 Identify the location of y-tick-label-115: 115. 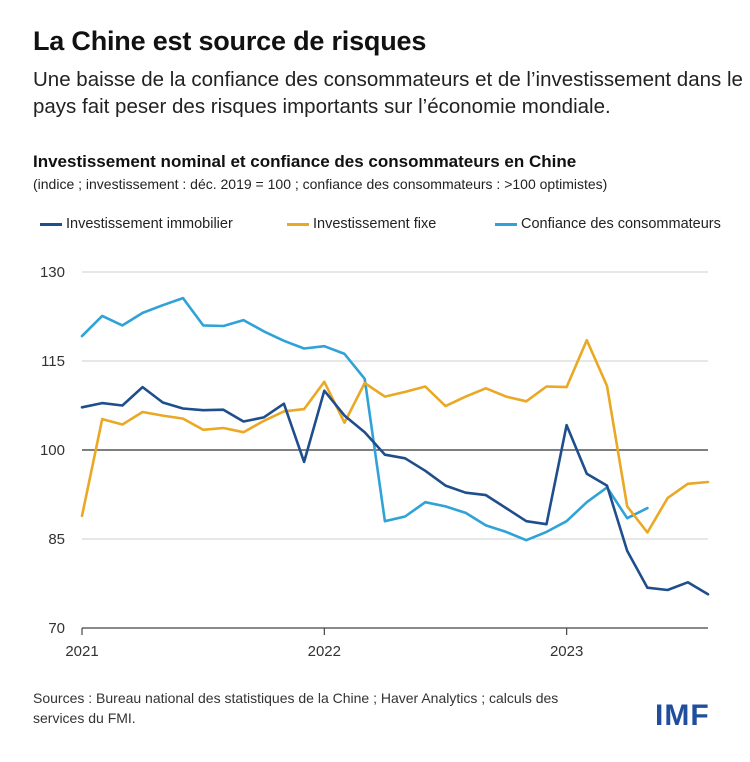
(53, 361).